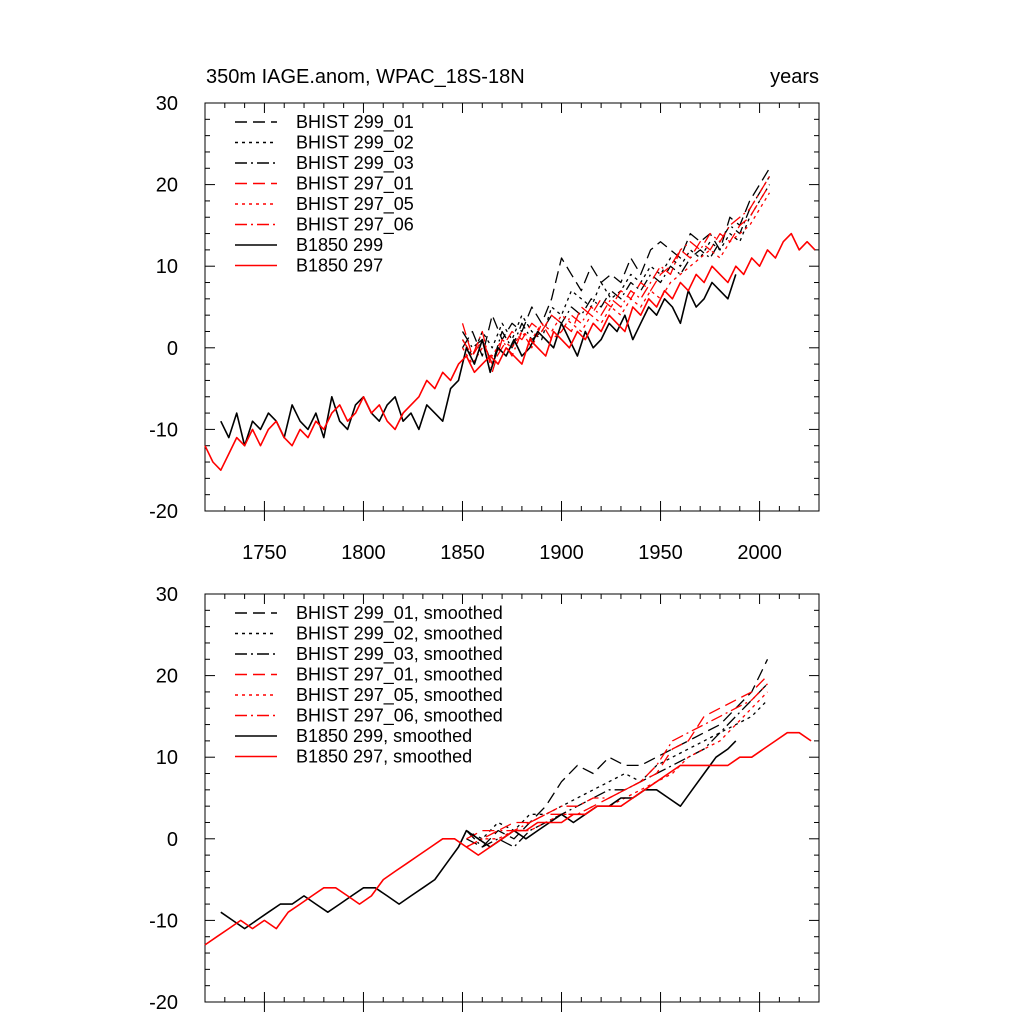 This screenshot has height=1029, width=1024. I want to click on bottom-legend-label: B1850 299, smoothed, so click(384, 736).